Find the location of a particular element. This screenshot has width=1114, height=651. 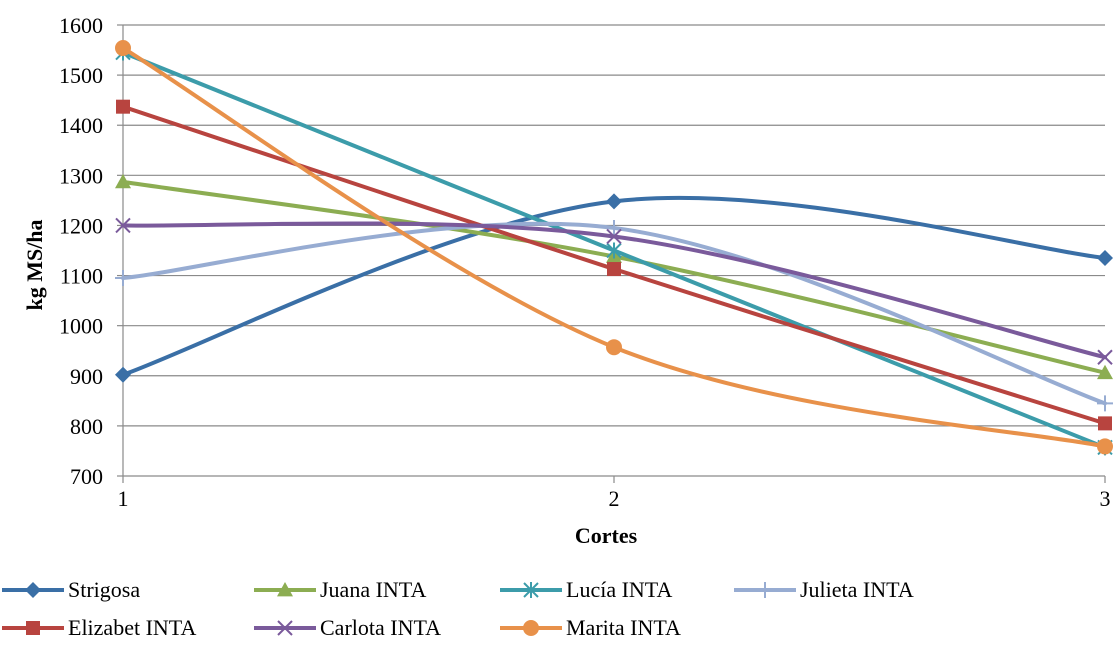

legend-item: Marita INTA is located at coordinates (589, 628).